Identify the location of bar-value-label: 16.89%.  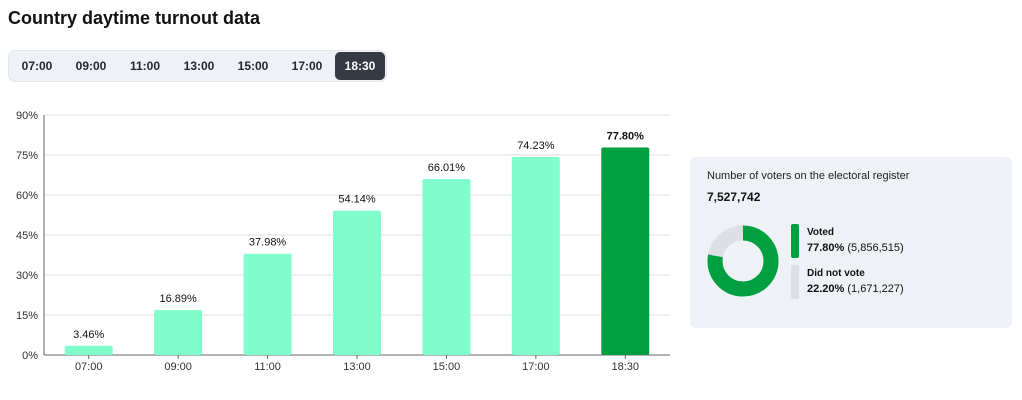
(178, 299).